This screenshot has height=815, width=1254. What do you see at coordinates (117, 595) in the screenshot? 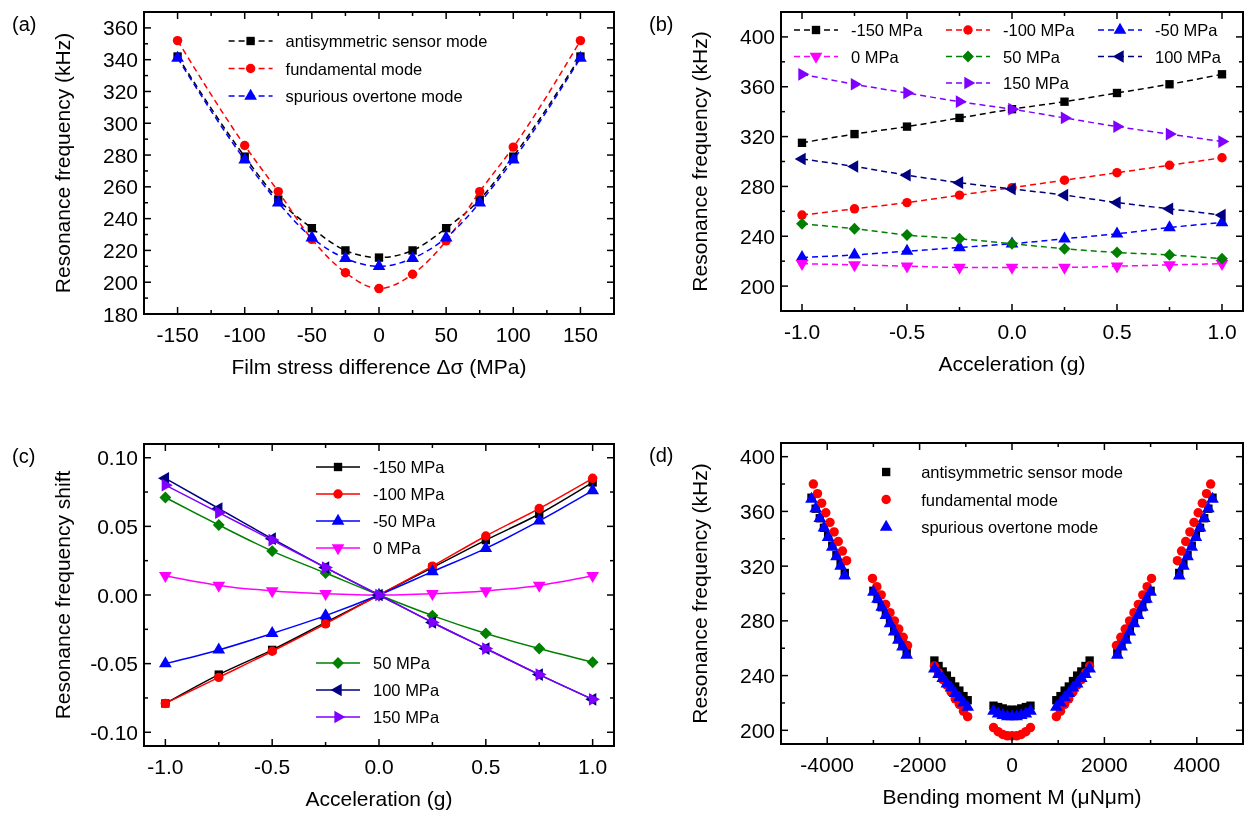
I see `y-tick-label: 0.00` at bounding box center [117, 595].